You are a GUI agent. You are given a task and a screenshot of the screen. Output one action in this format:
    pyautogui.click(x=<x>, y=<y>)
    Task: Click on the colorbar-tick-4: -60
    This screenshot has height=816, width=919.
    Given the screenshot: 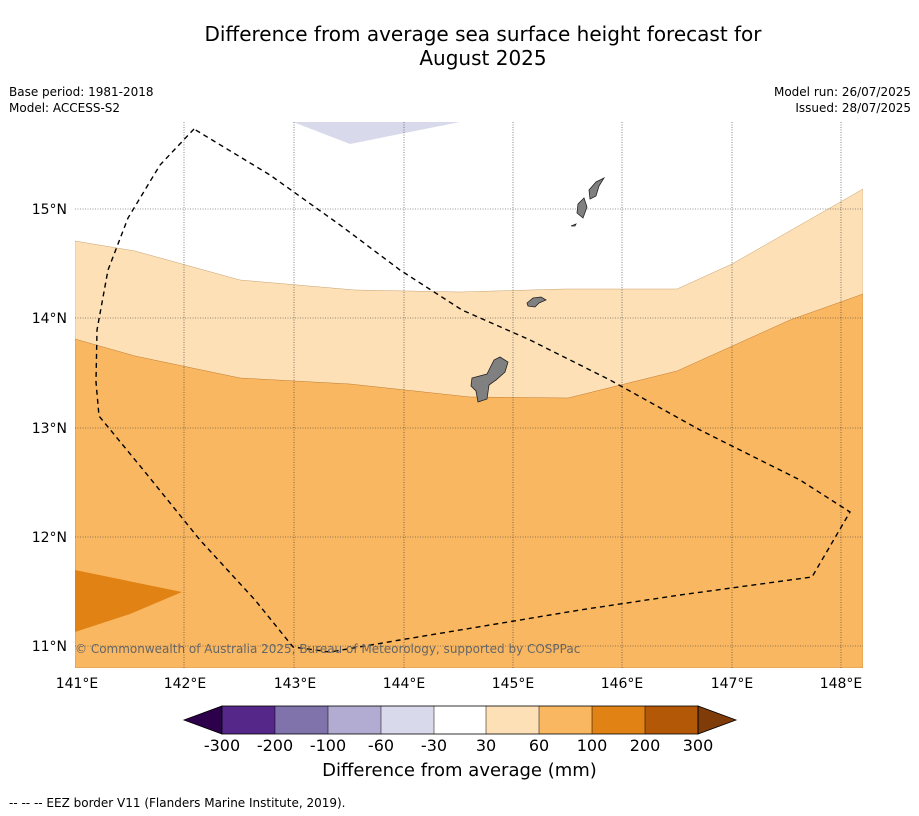 What is the action you would take?
    pyautogui.click(x=381, y=745)
    